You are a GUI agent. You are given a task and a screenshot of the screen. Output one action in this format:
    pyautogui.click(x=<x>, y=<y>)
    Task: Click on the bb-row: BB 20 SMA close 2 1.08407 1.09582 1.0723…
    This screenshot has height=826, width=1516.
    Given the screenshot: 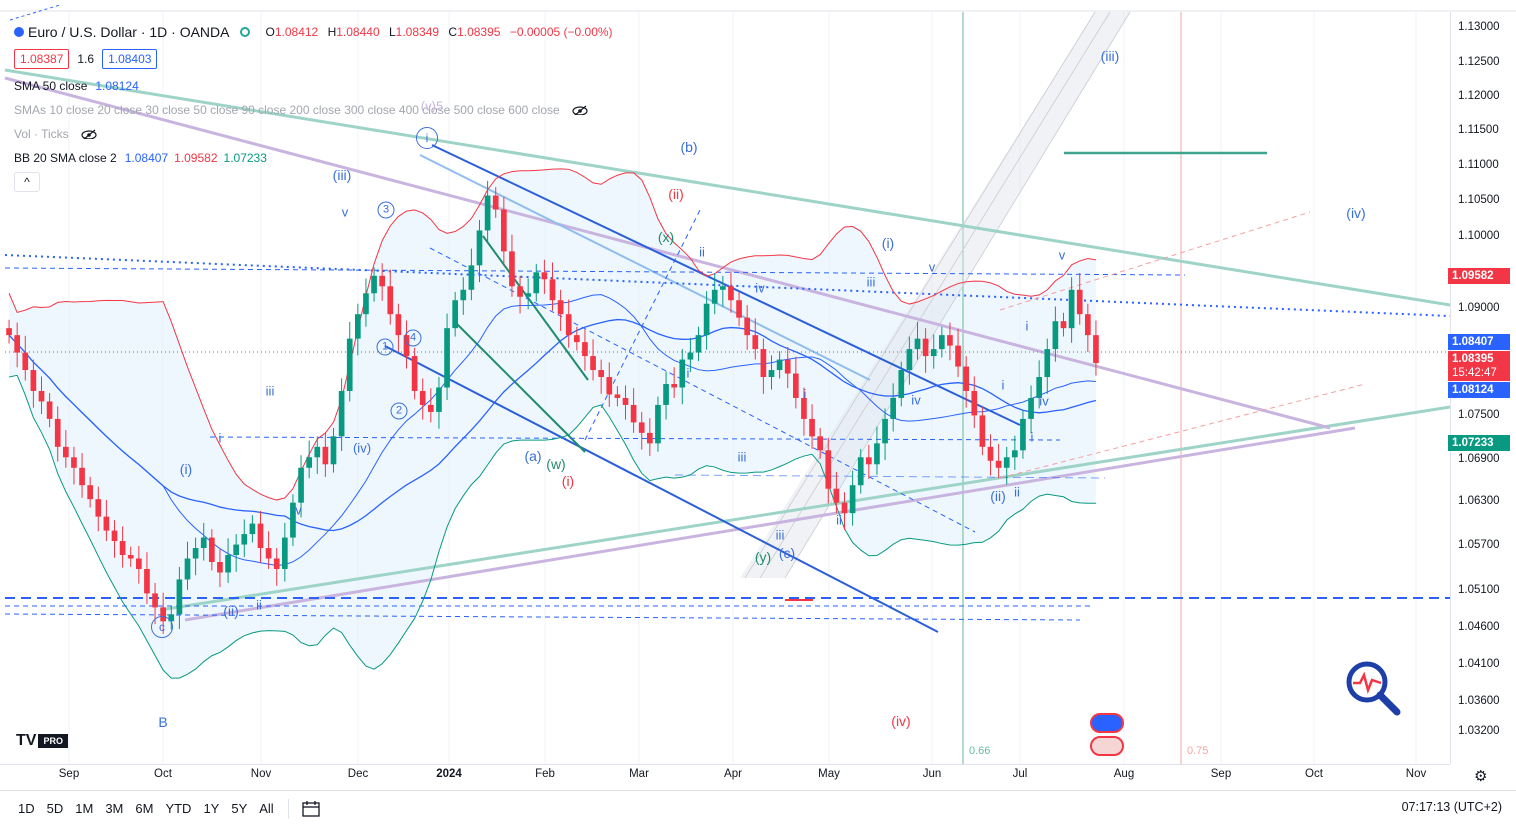 What is the action you would take?
    pyautogui.click(x=140, y=158)
    